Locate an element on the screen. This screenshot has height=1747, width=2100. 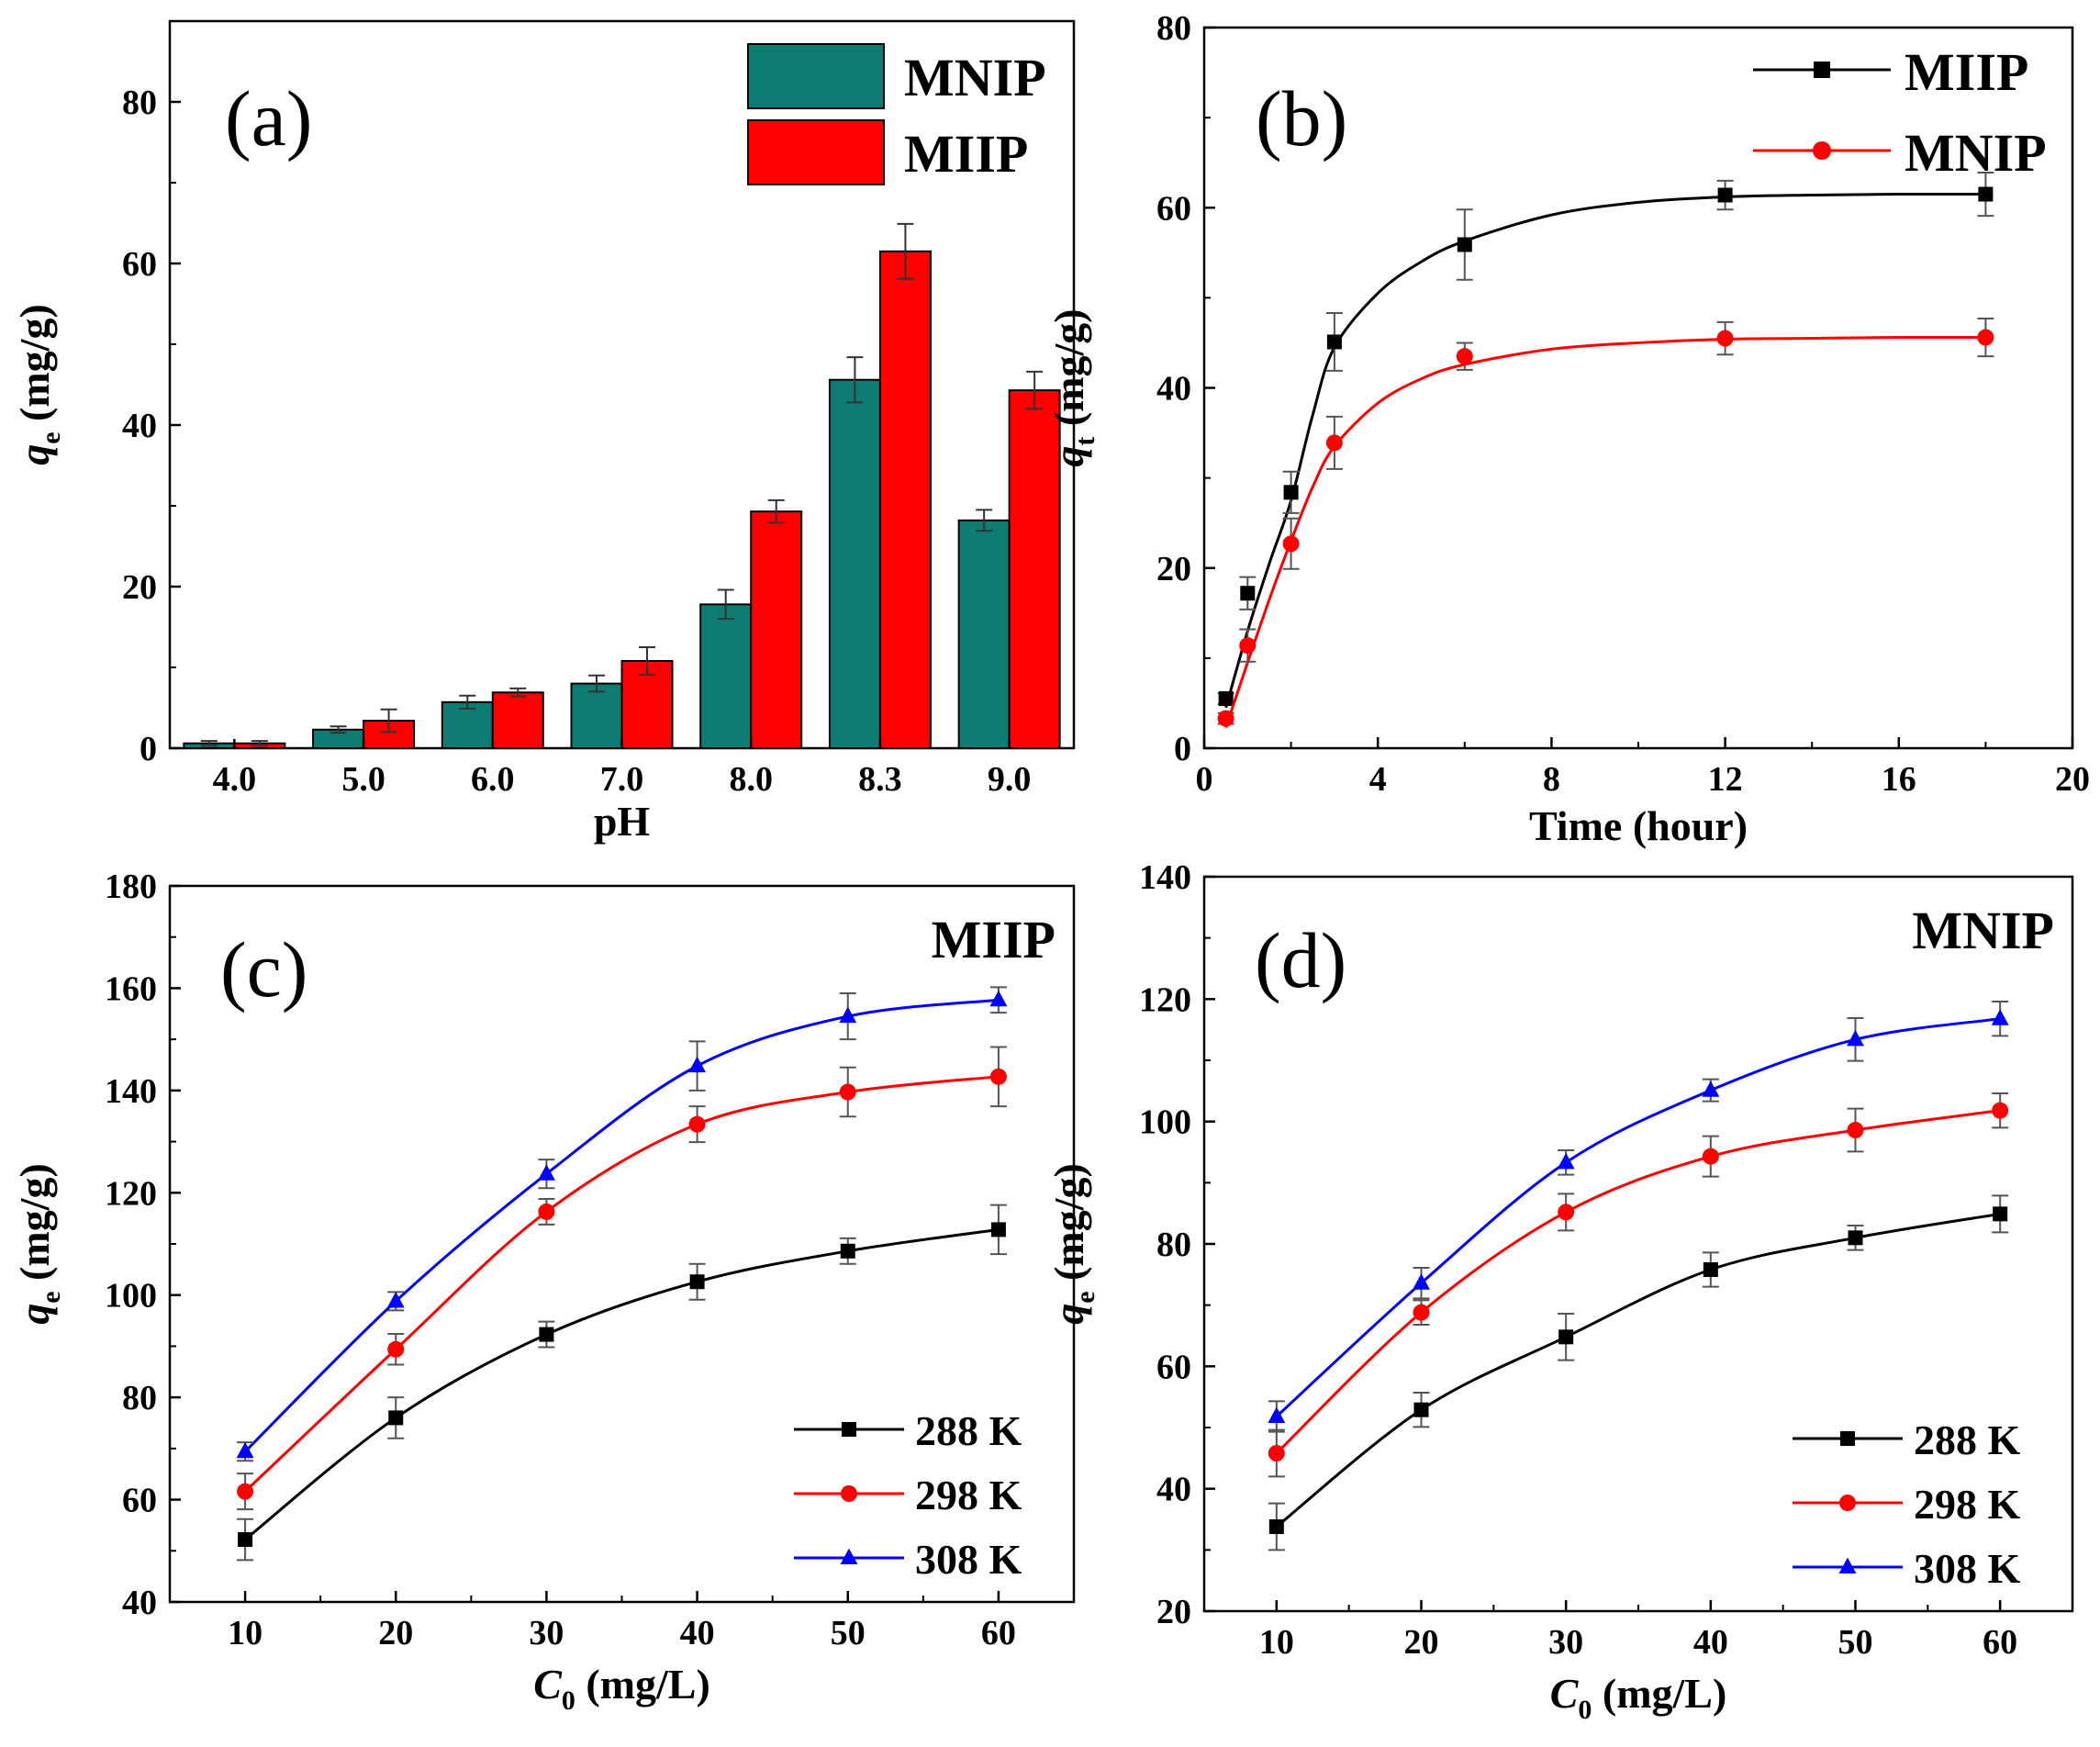
x-tick-label: 16 is located at coordinates (1899, 779).